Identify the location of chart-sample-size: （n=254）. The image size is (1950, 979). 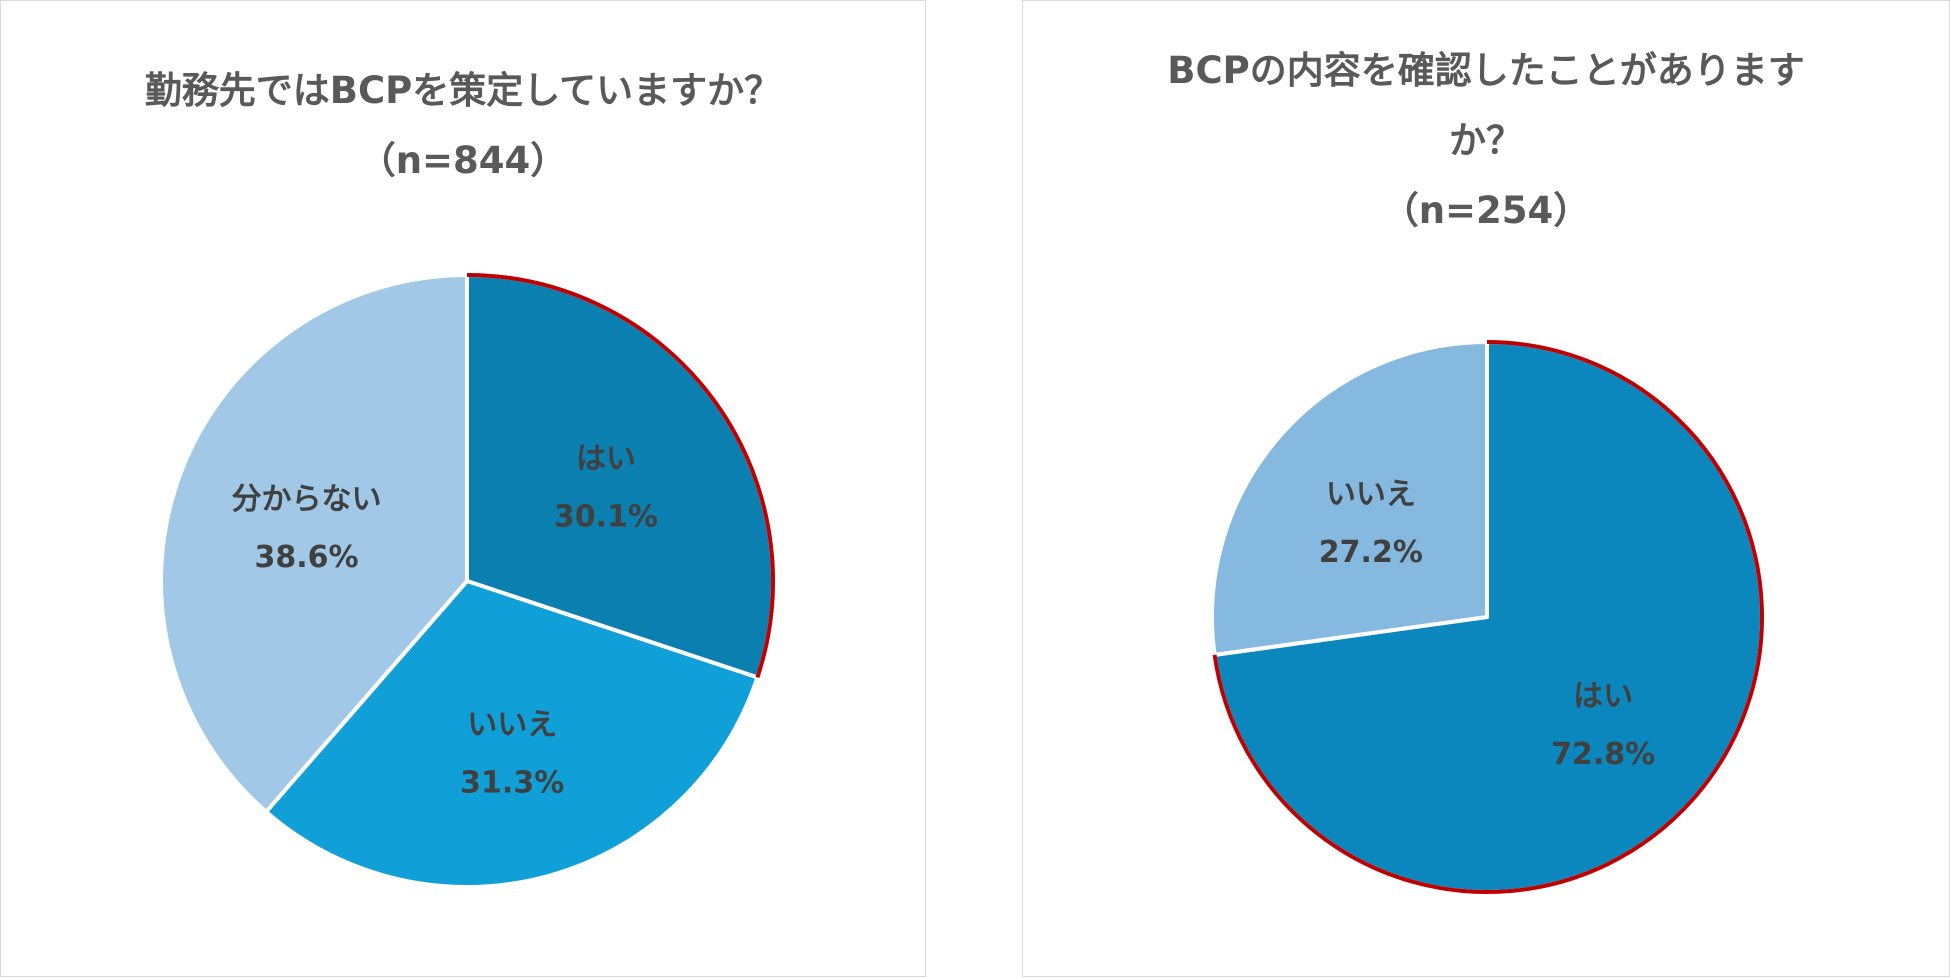
(1486, 210).